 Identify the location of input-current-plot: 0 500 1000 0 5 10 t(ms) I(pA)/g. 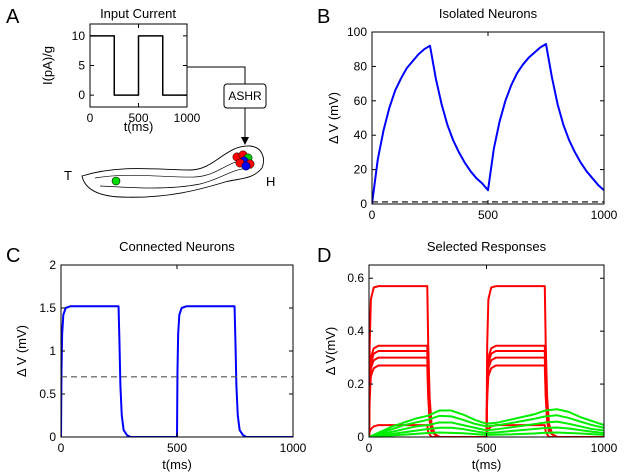
(120, 78).